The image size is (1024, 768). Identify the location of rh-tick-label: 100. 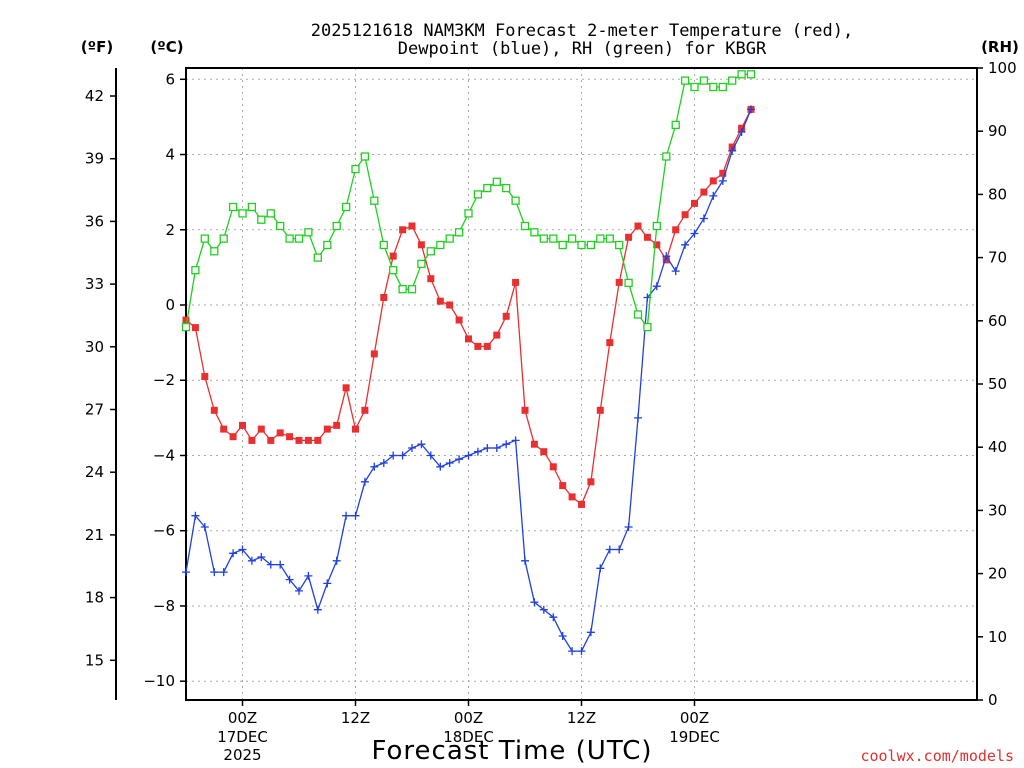
(1002, 68).